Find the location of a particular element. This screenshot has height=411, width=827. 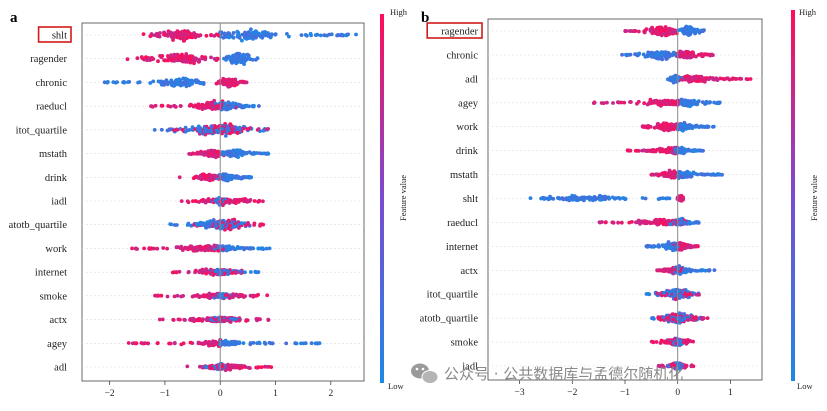

feature-label-shlt: shlt is located at coordinates (59, 36).